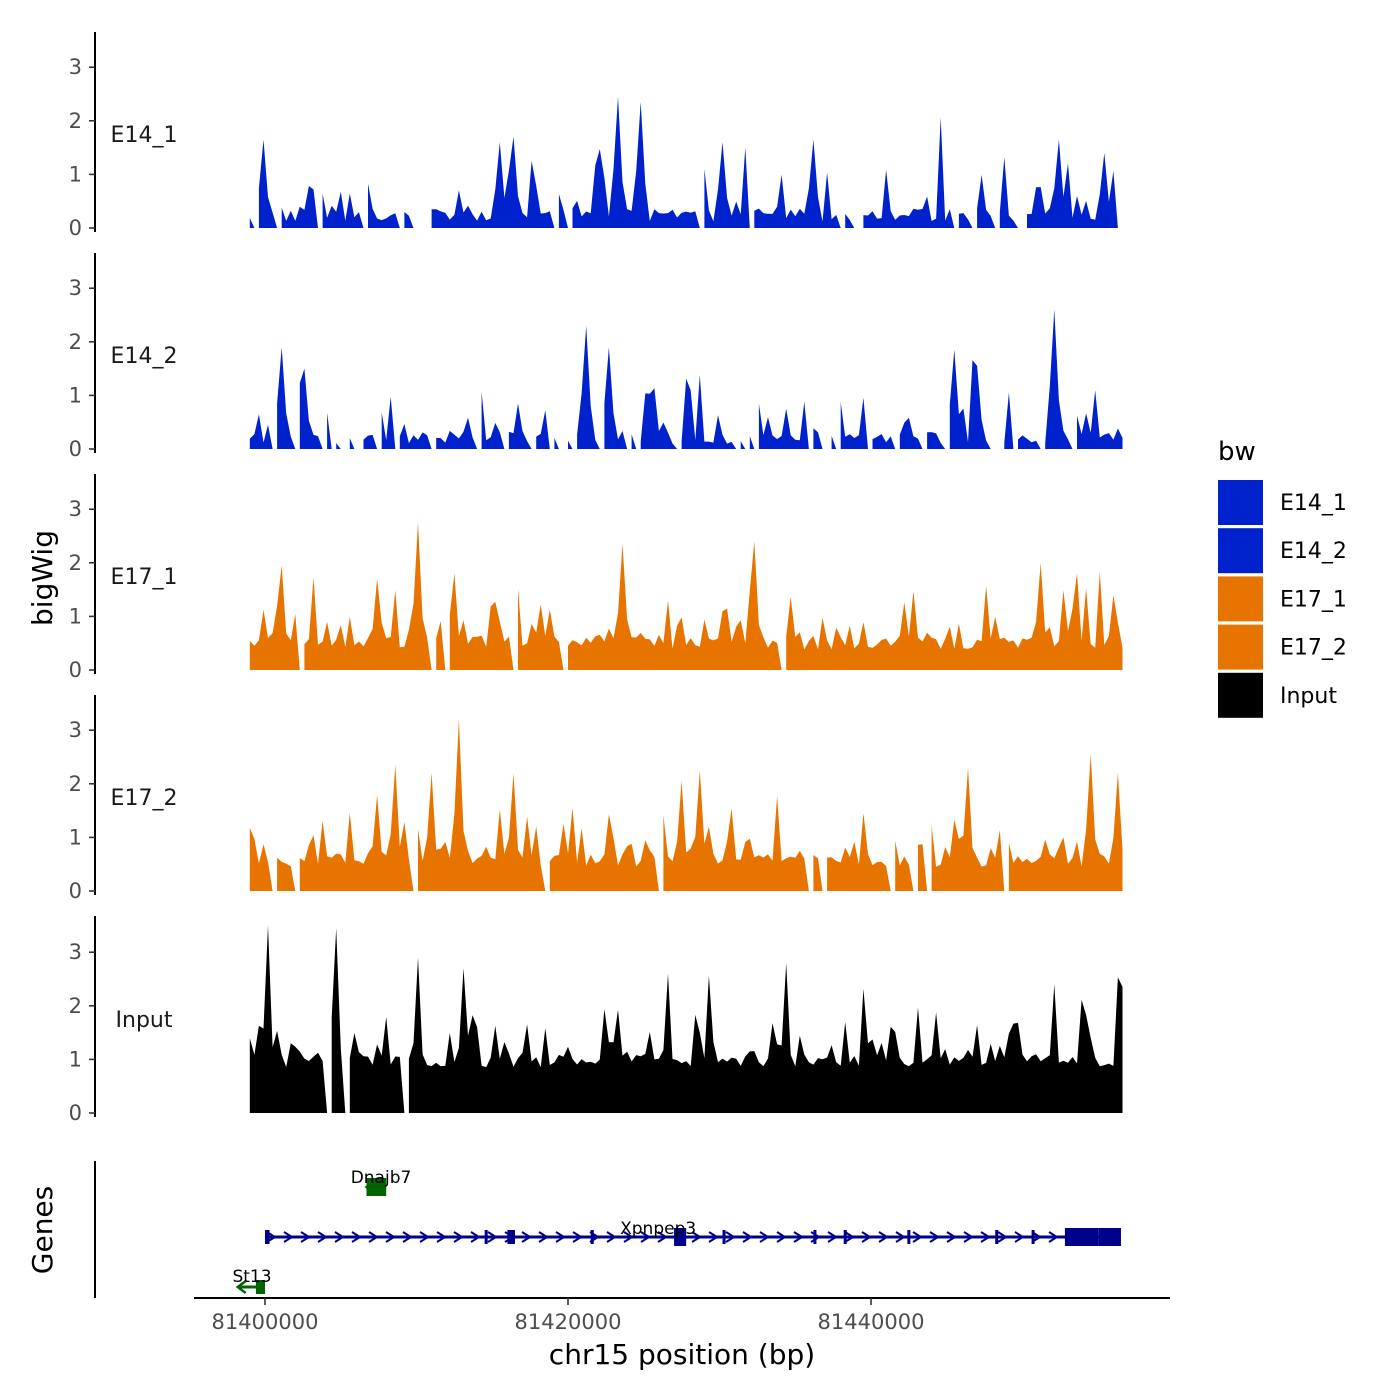 The height and width of the screenshot is (1400, 1400). I want to click on gene-label: Dnajb7, so click(381, 1178).